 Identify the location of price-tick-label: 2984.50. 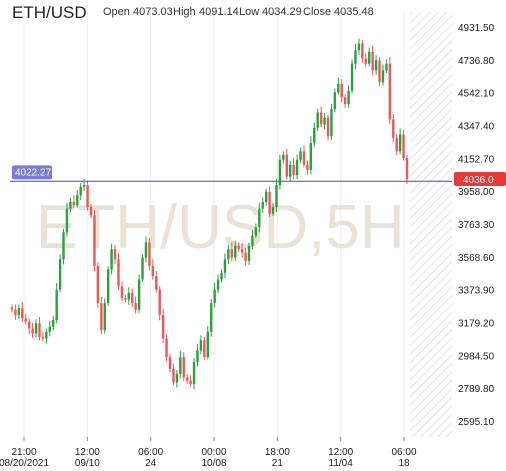
(476, 356).